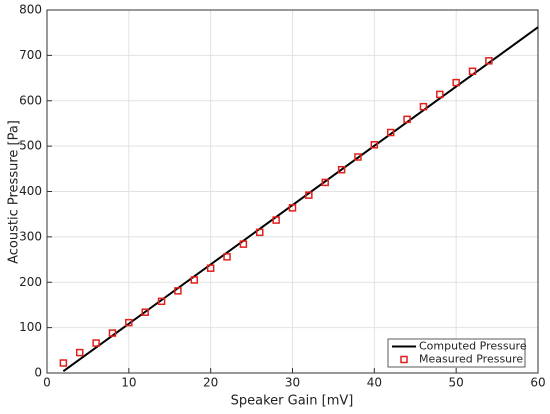 This screenshot has height=414, width=550. Describe the element at coordinates (30, 282) in the screenshot. I see `y-tick-label: 200` at that location.